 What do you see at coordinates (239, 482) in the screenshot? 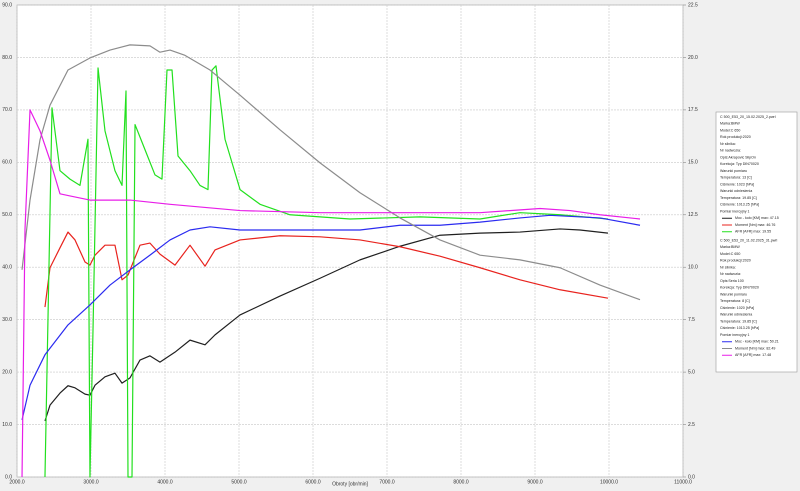
I see `x-tick-label: 5000.0` at bounding box center [239, 482].